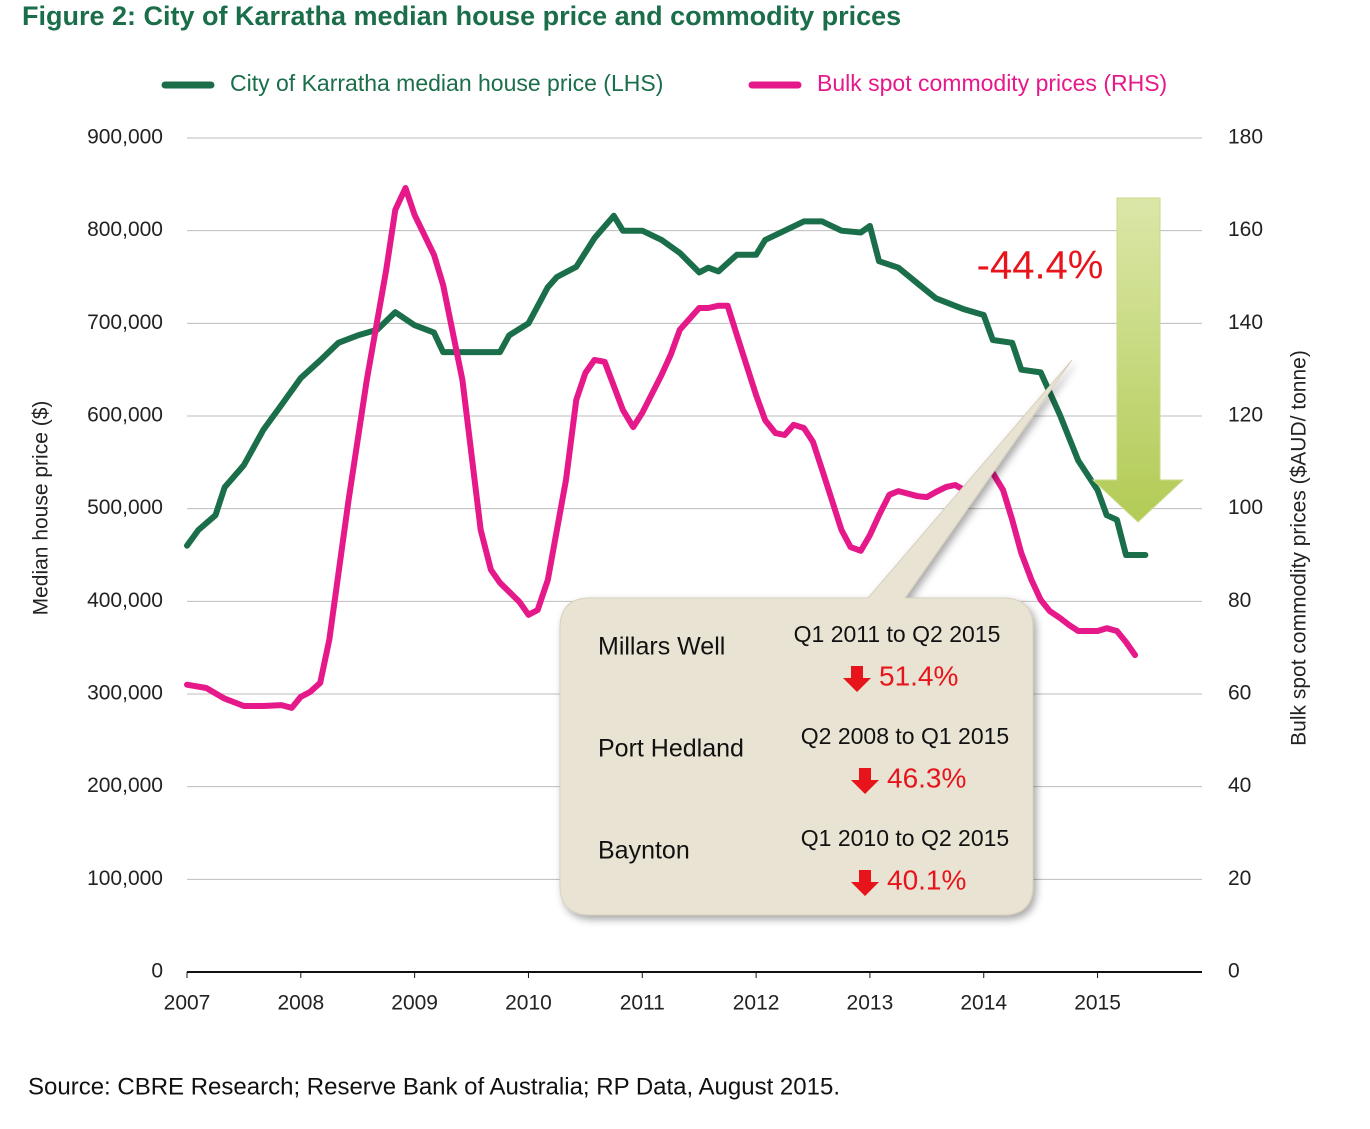 This screenshot has height=1129, width=1370. Describe the element at coordinates (1245, 507) in the screenshot. I see `y2-tick-label: 100` at that location.